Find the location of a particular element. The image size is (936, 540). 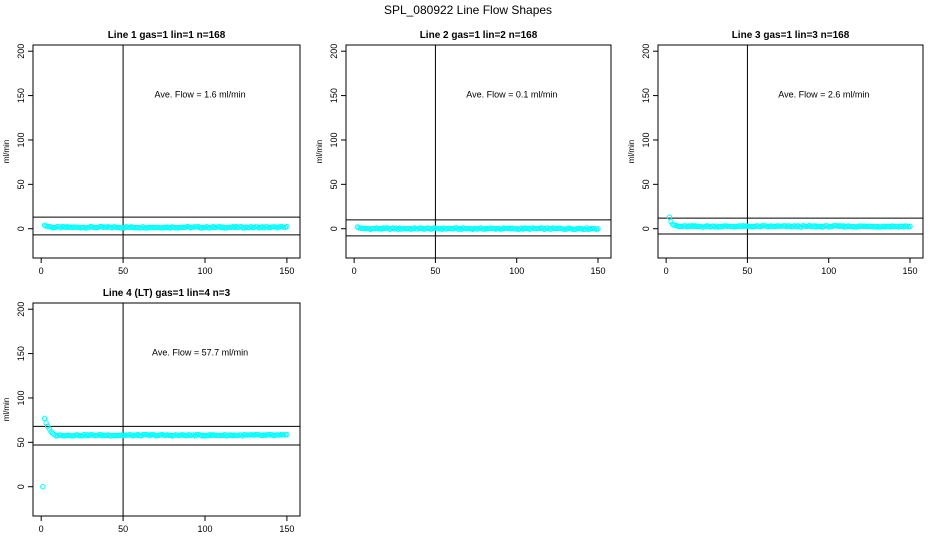

average-flow-annotation: Ave. Flow = 1.6 ml/min is located at coordinates (200, 94).